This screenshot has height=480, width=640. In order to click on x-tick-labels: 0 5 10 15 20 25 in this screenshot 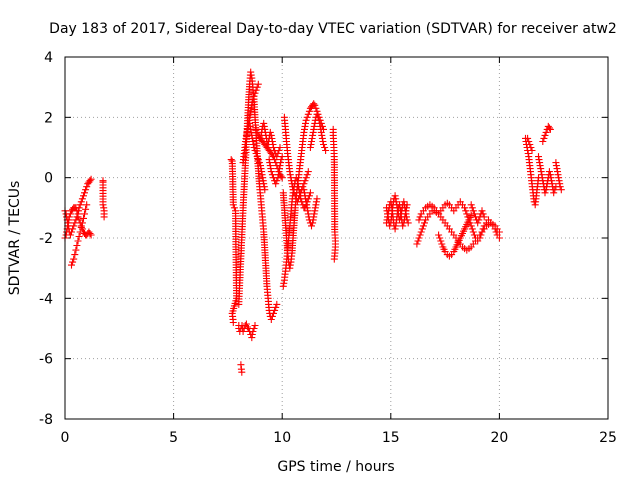, I will do `click(339, 438)`.